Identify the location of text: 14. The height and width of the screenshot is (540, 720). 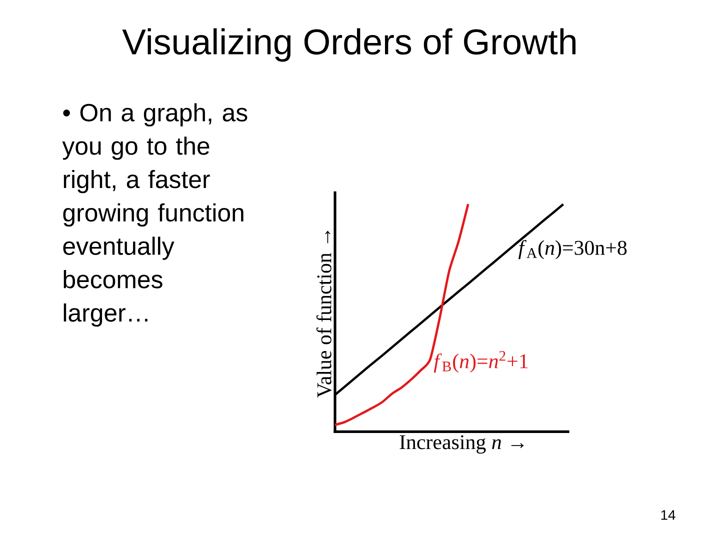
(668, 515).